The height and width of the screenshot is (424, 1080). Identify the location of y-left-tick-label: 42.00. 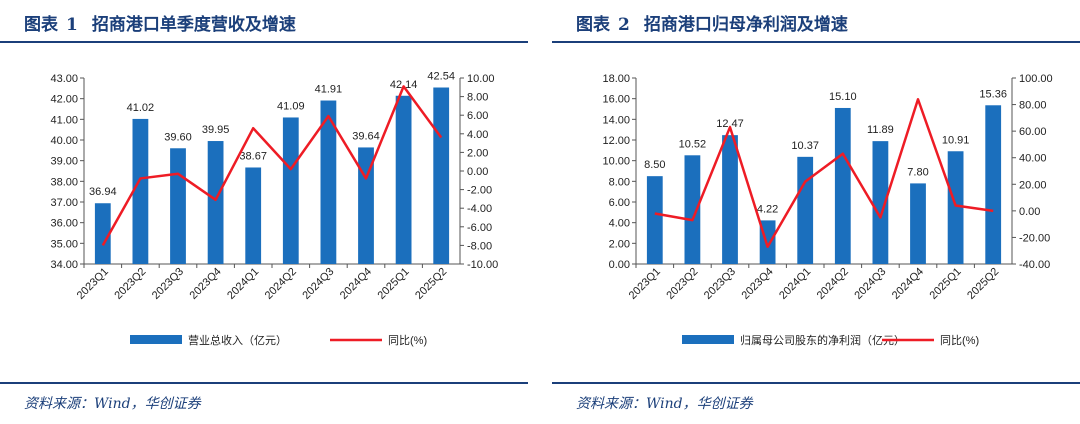
(64, 100).